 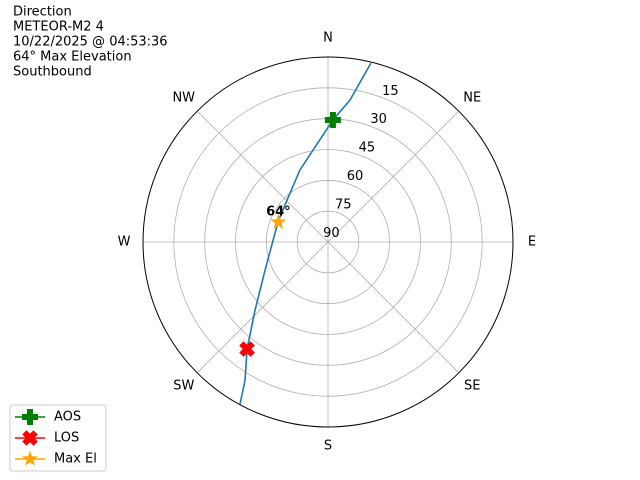 I want to click on theta-tick-label: NE, so click(x=472, y=97).